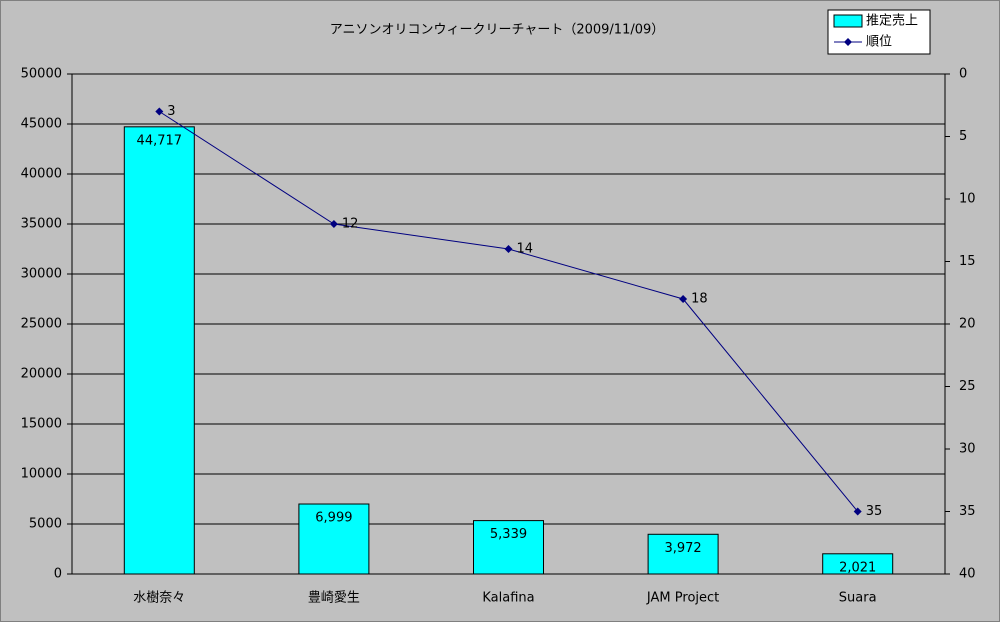  I want to click on y2-tick-label: 15, so click(967, 261).